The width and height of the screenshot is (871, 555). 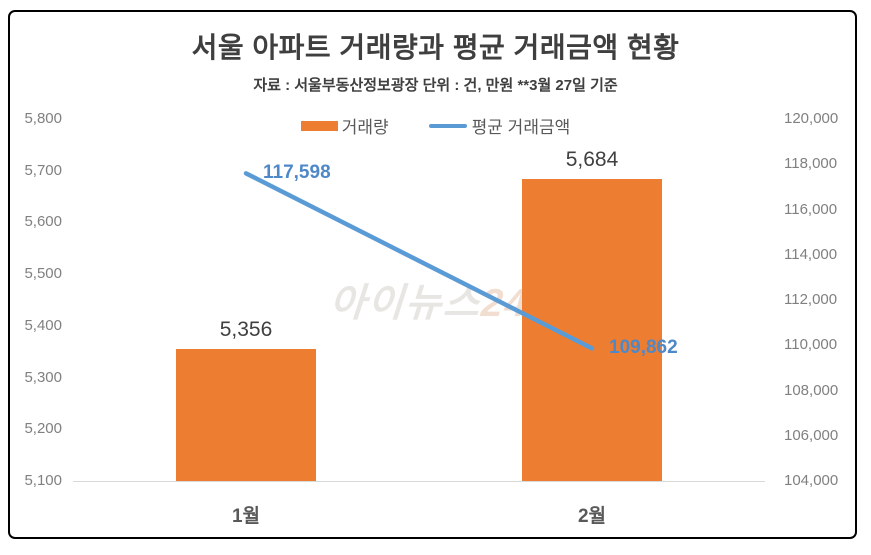 I want to click on chart-title: 서울 아파트 거래량과 평균 거래금액 현황, so click(x=435, y=47).